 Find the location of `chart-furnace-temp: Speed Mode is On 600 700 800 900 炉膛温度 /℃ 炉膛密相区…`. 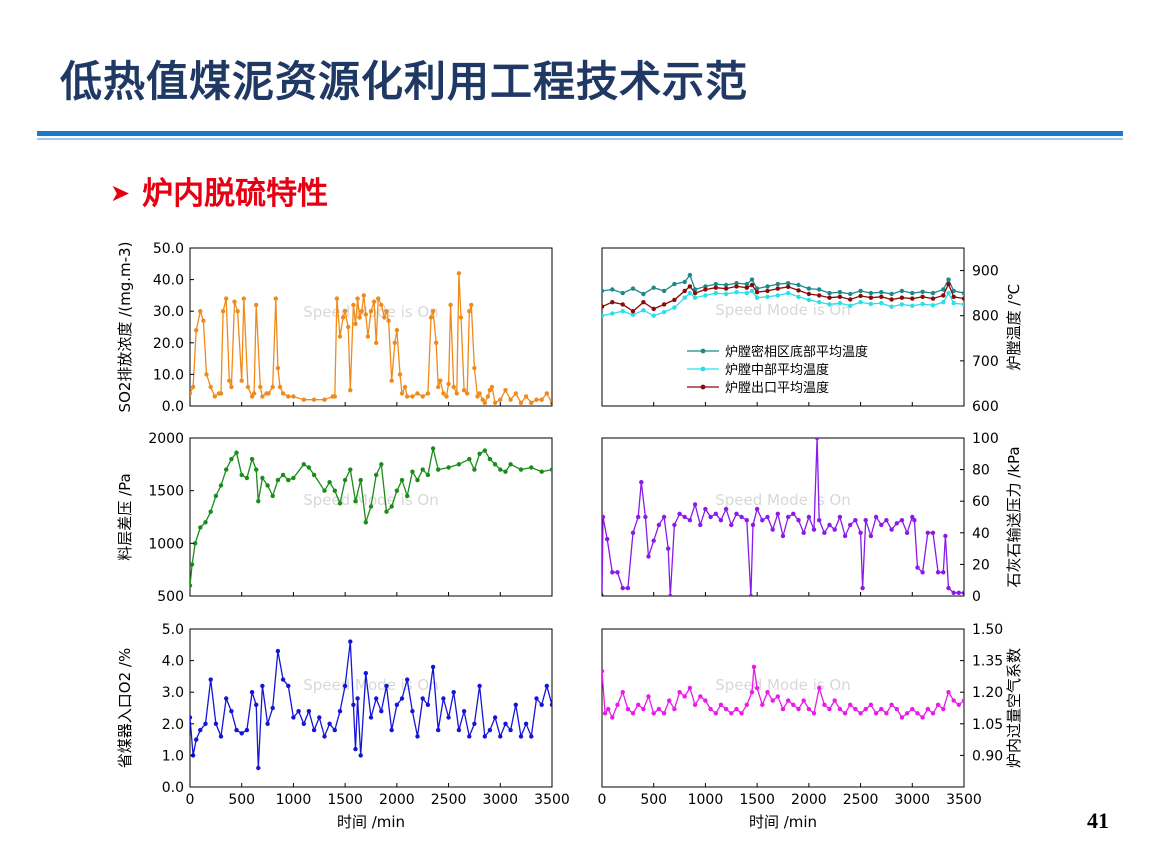

chart-furnace-temp: Speed Mode is On 600 700 800 900 炉膛温度 /℃ 炉膛密相区… is located at coordinates (812, 331).